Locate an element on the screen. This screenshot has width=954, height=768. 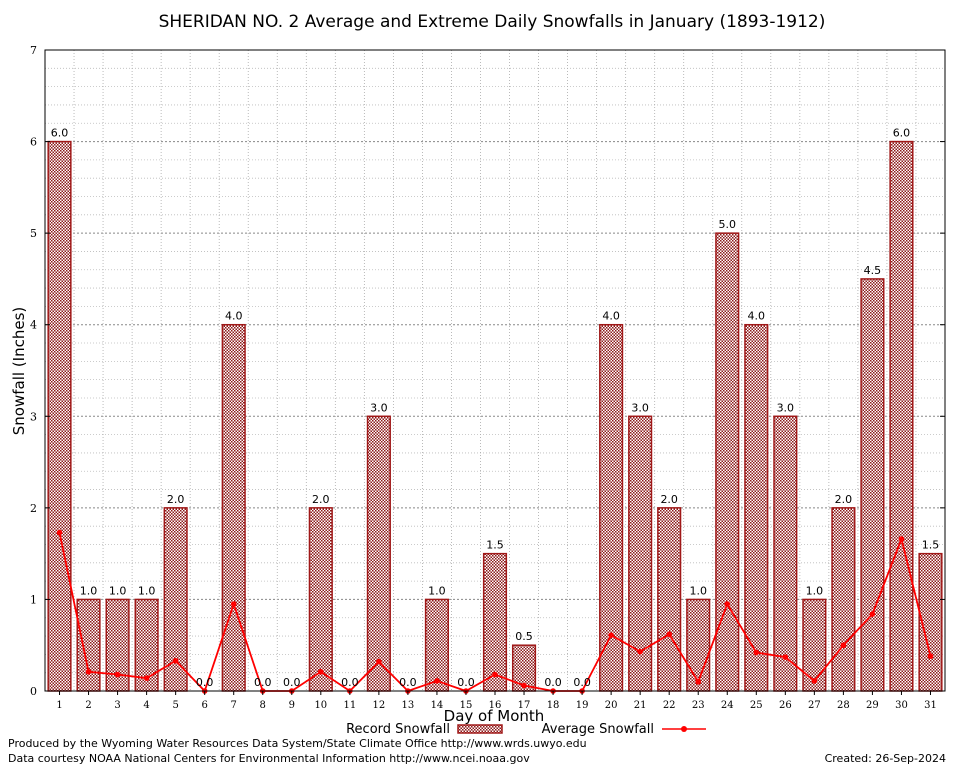
bar-value-label-18: 0.0 is located at coordinates (553, 682).